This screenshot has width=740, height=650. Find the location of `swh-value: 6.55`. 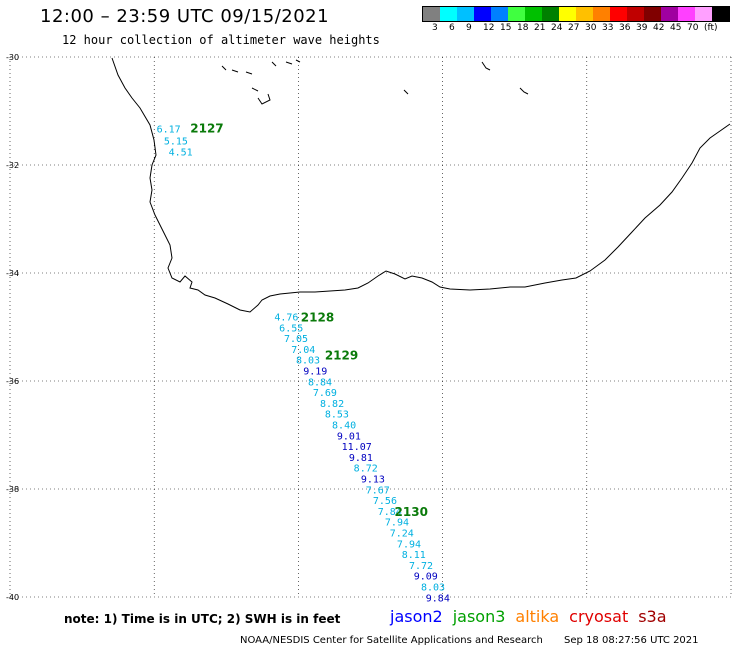

swh-value: 6.55 is located at coordinates (291, 328).